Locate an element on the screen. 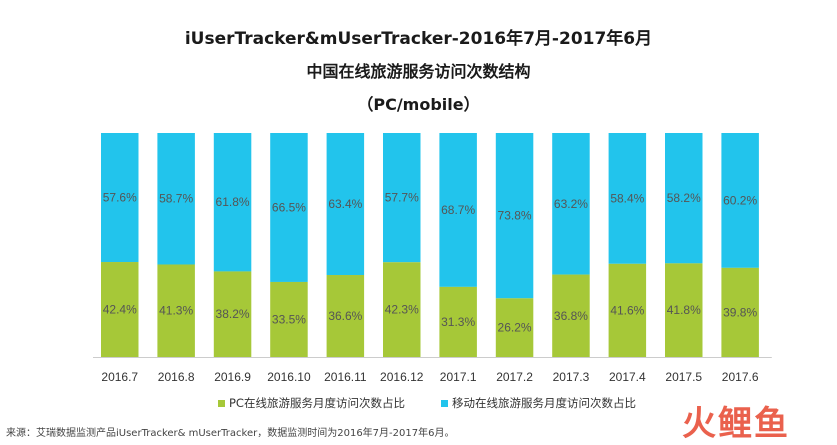 This screenshot has width=837, height=445. legend-swatch-mobile is located at coordinates (444, 403).